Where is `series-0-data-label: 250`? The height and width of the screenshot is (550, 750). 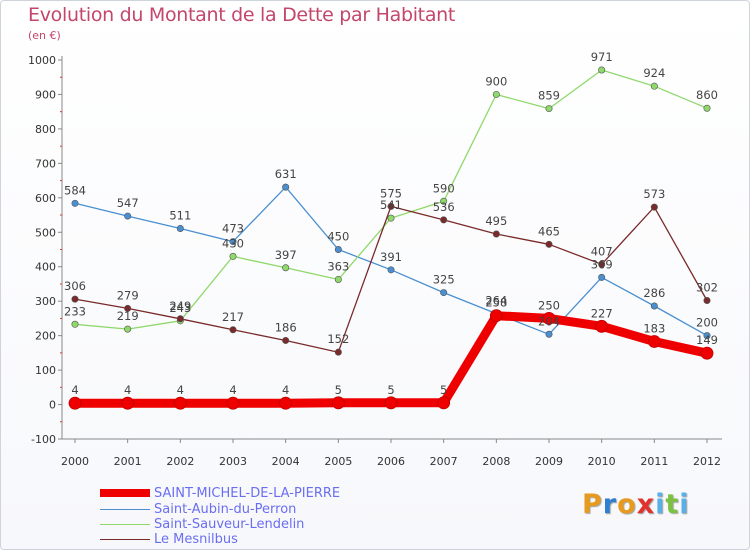 series-0-data-label: 250 is located at coordinates (549, 305).